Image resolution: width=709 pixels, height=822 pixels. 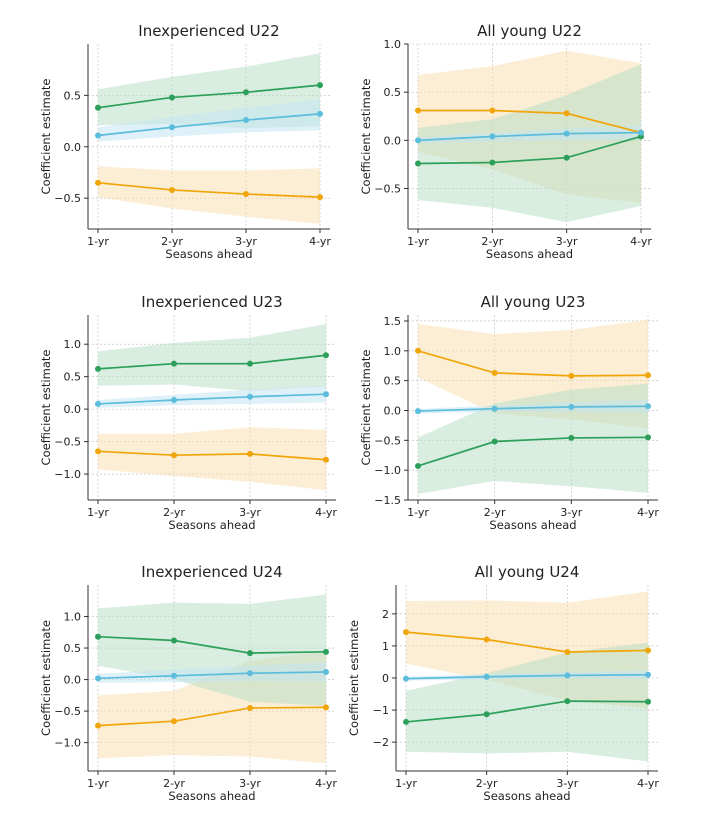 I want to click on y-tick-label: 2, so click(x=385, y=614).